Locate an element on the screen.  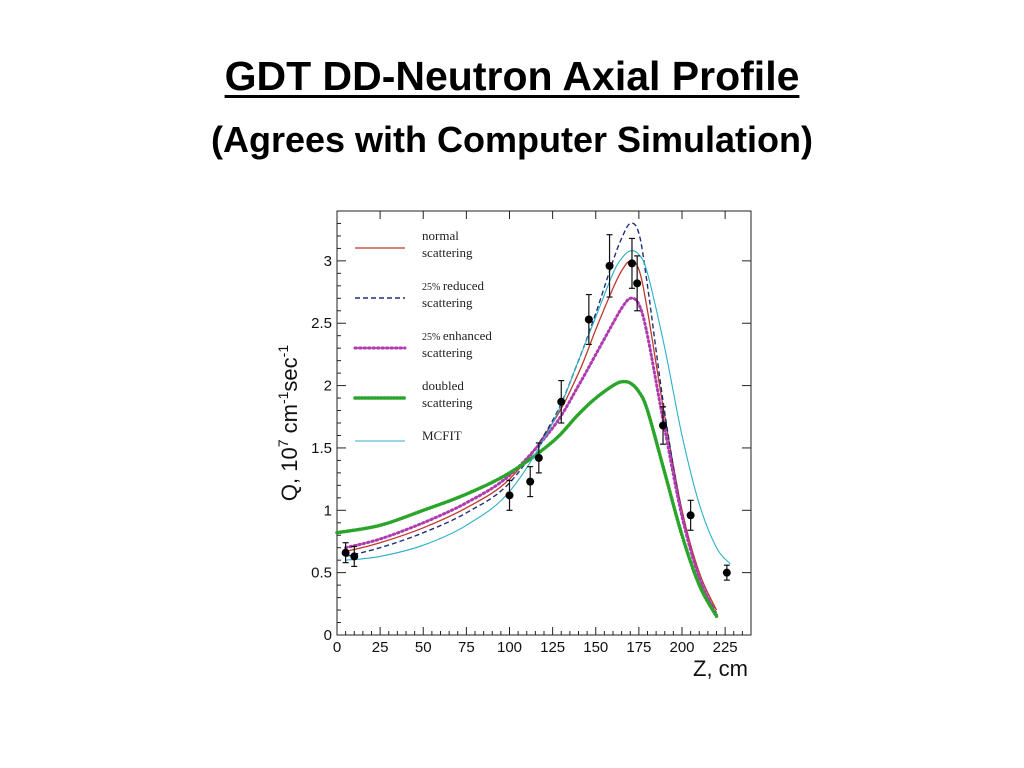
legend-label-text: doubled is located at coordinates (443, 385).